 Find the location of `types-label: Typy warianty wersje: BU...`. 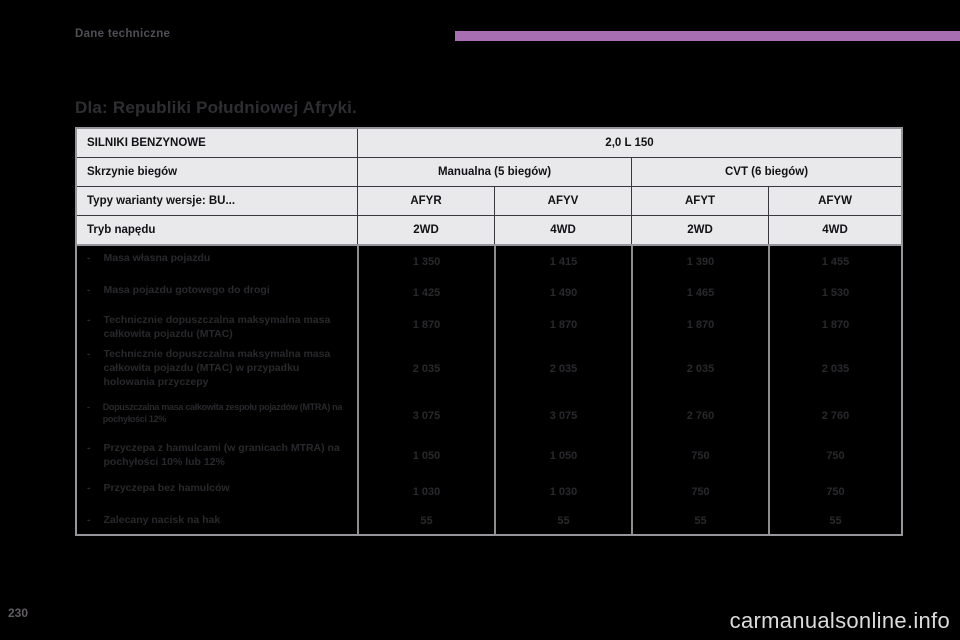

types-label: Typy warianty wersje: BU... is located at coordinates (161, 201).